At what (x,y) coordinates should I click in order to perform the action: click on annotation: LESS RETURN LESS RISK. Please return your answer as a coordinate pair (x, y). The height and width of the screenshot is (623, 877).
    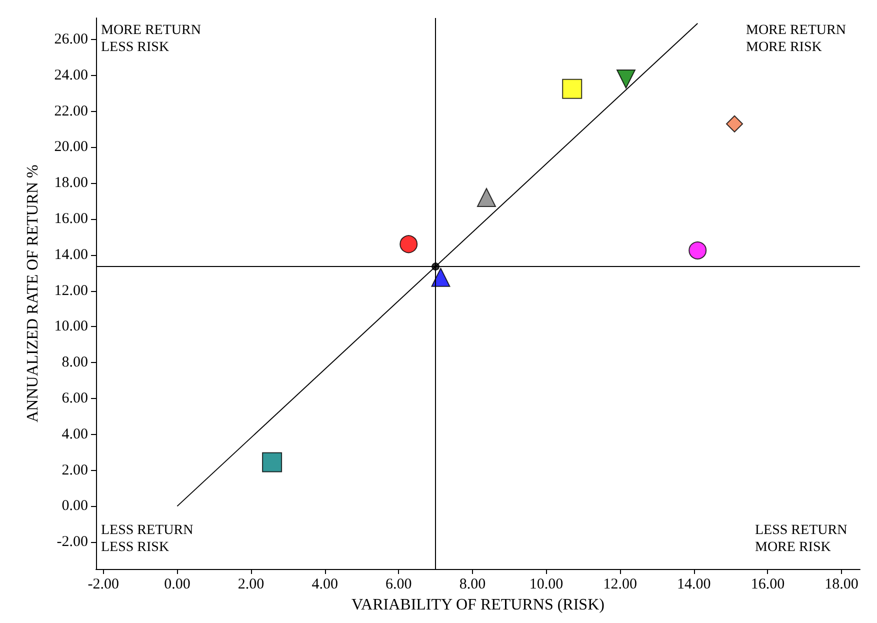
    Looking at the image, I should click on (147, 539).